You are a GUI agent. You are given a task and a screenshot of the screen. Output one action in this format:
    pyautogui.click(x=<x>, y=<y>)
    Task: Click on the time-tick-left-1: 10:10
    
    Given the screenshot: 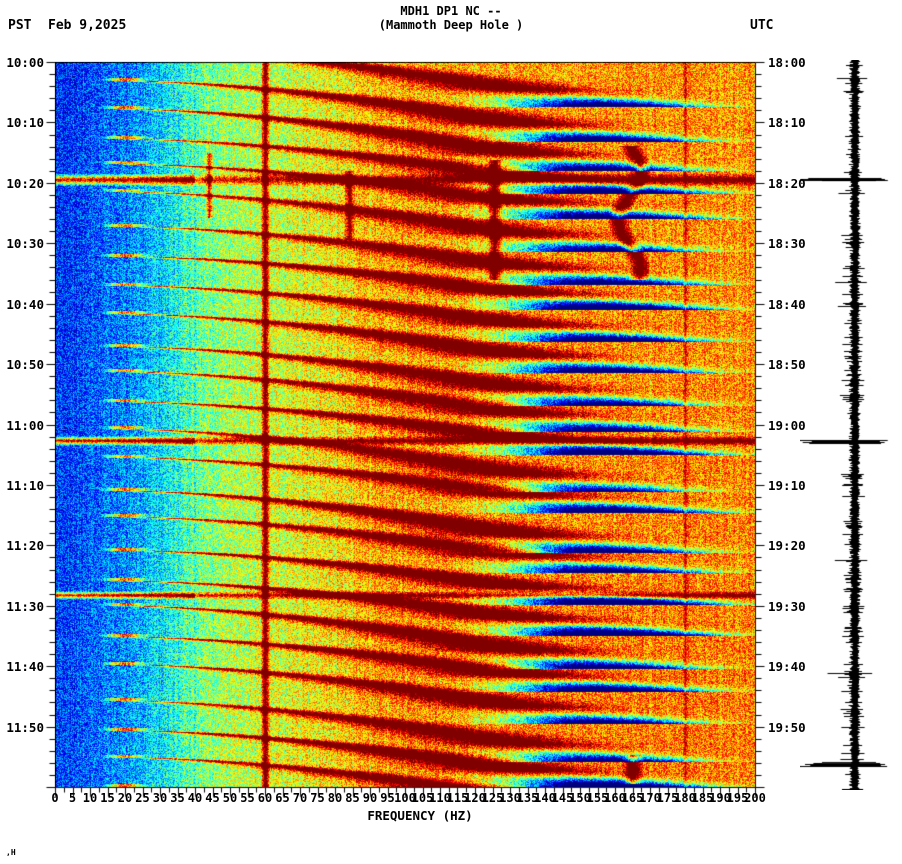 What is the action you would take?
    pyautogui.click(x=25, y=123)
    